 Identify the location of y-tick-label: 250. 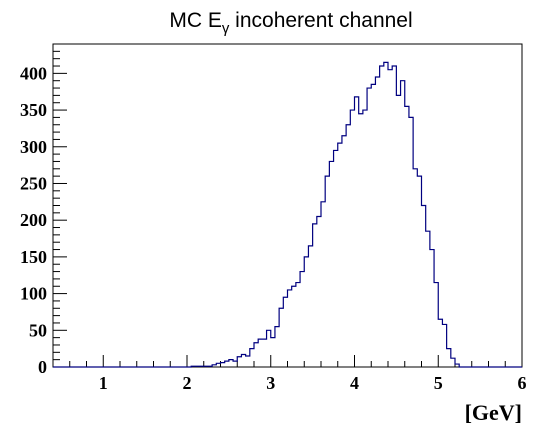
(33, 183).